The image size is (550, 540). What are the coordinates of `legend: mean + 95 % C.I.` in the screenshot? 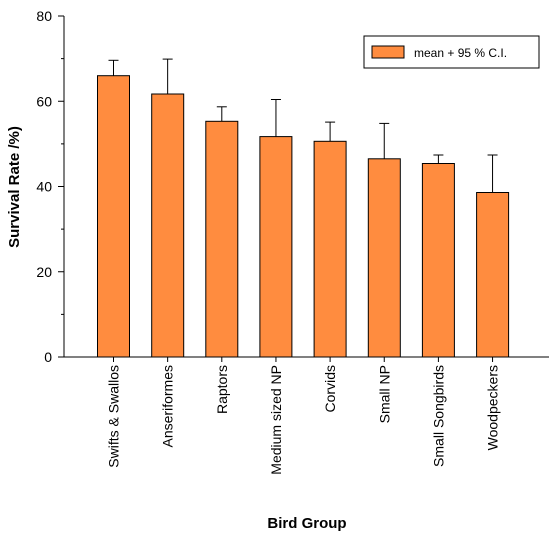 It's located at (451, 52).